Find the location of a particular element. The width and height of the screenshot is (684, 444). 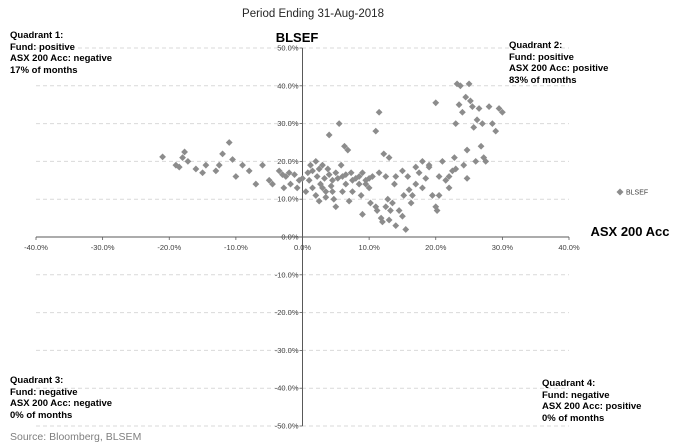

quadrant-2-asx: ASX 200 Acc: positive is located at coordinates (559, 68).